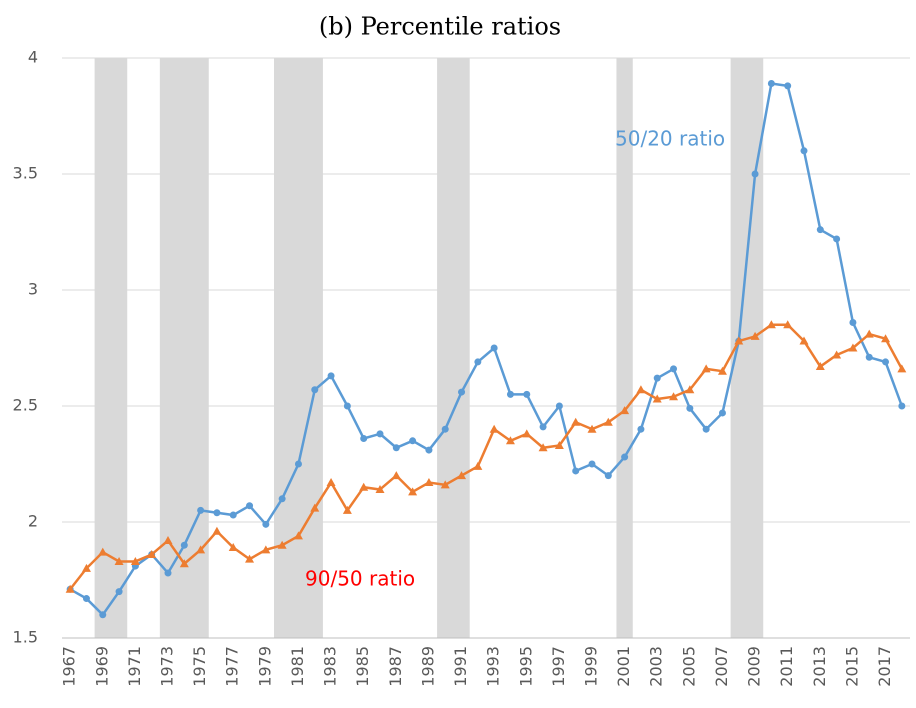 This screenshot has width=916, height=708. Describe the element at coordinates (721, 666) in the screenshot. I see `x-tick-label: 2007` at that location.